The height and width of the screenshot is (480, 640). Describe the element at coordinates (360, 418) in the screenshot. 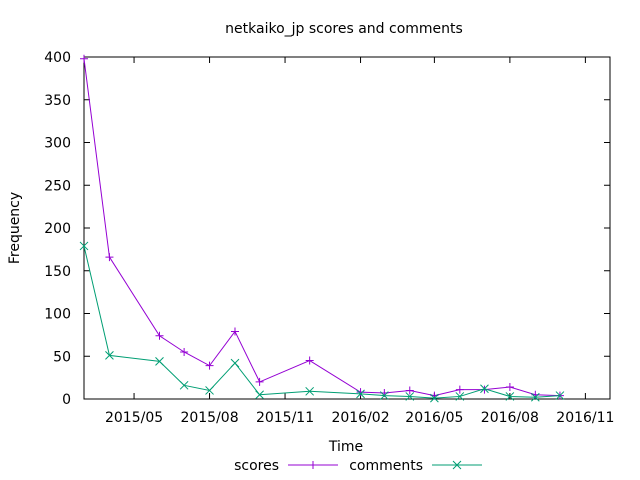

I see `x-tick-label: 2016/02` at that location.